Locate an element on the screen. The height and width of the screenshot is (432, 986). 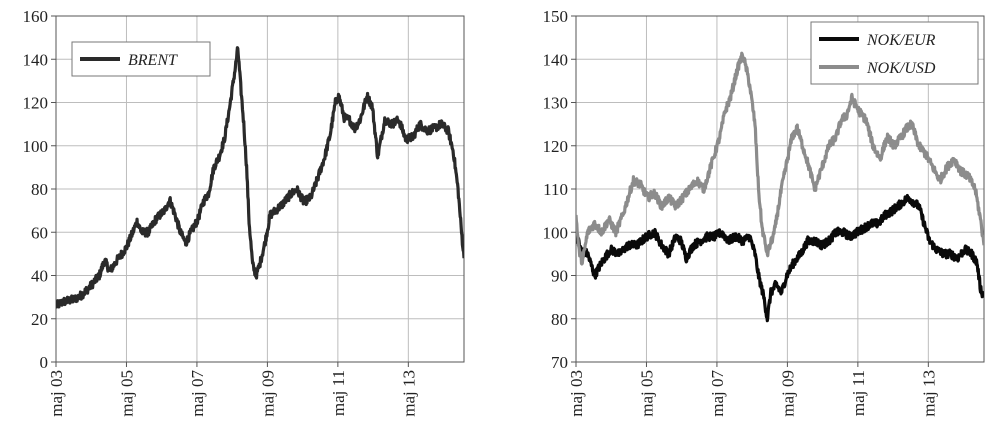
y-tick-label: 40 is located at coordinates (39, 276).